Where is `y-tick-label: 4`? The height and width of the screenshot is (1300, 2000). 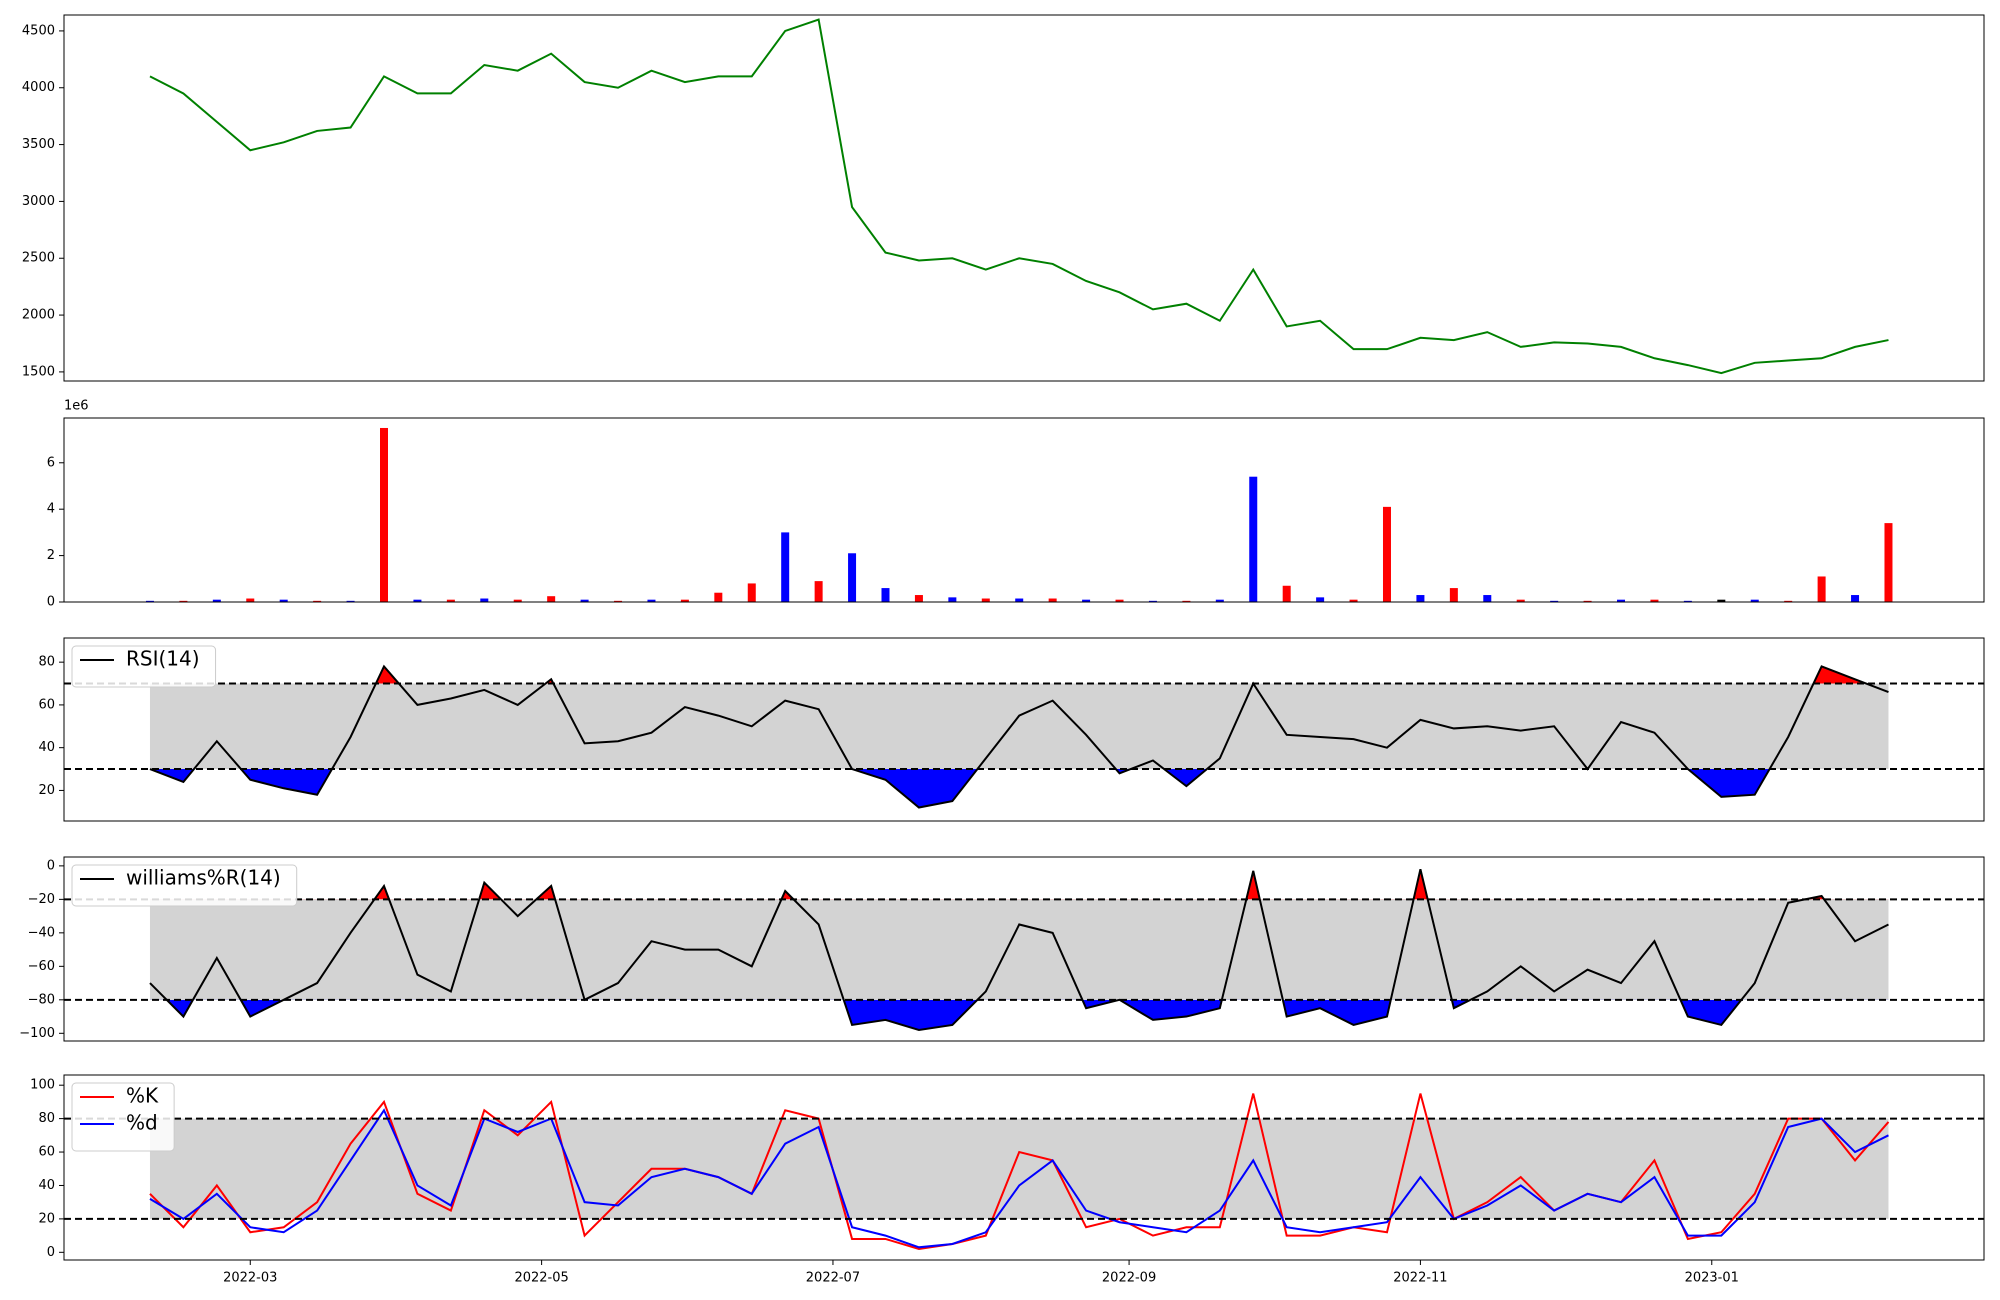 y-tick-label: 4 is located at coordinates (51, 509).